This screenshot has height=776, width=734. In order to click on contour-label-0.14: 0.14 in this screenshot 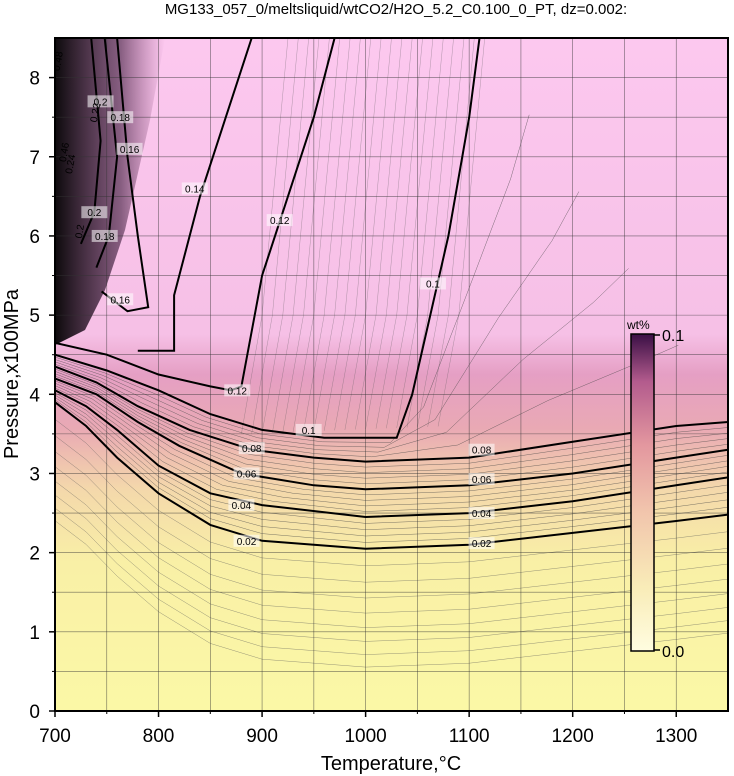, I will do `click(195, 189)`.